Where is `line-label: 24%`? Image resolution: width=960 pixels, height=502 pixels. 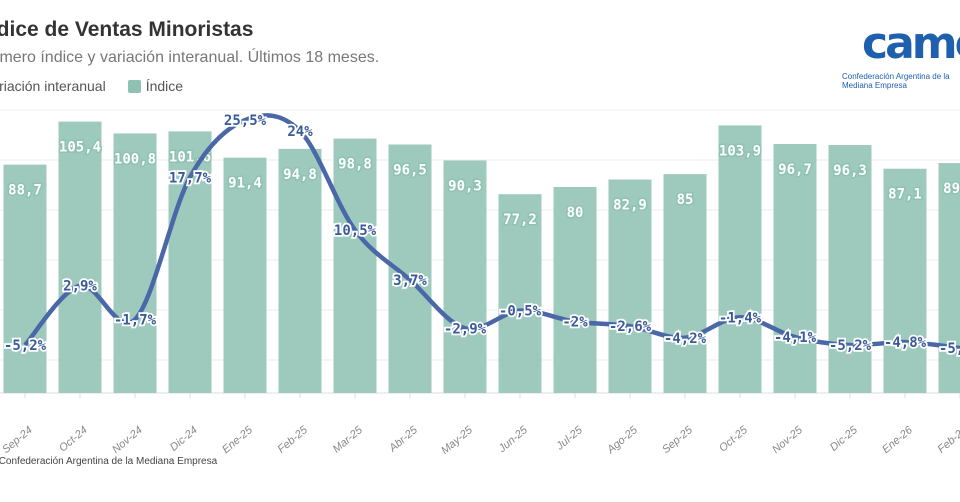
line-label: 24% is located at coordinates (300, 132).